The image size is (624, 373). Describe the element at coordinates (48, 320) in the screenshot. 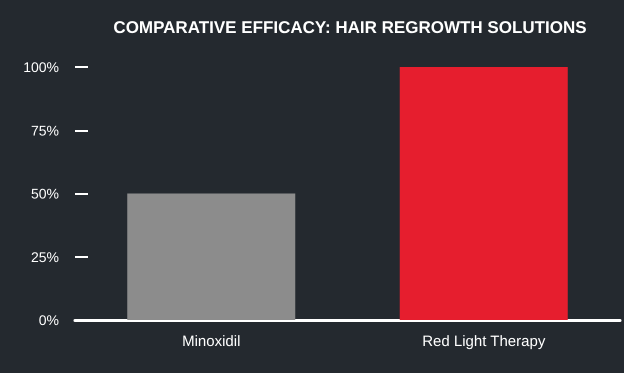

I see `y-tick-label: 0%` at that location.